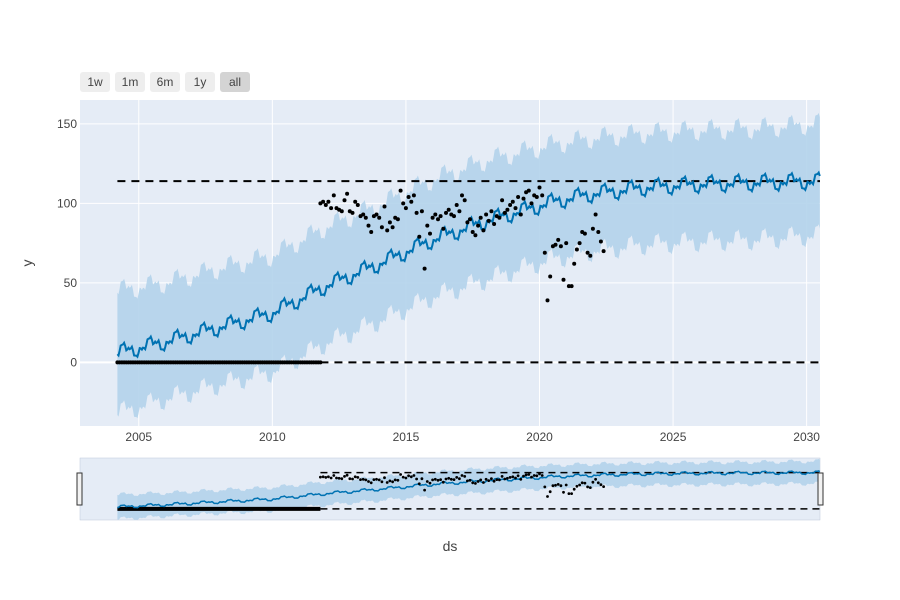  Describe the element at coordinates (235, 82) in the screenshot. I see `range-button-all: all` at that location.